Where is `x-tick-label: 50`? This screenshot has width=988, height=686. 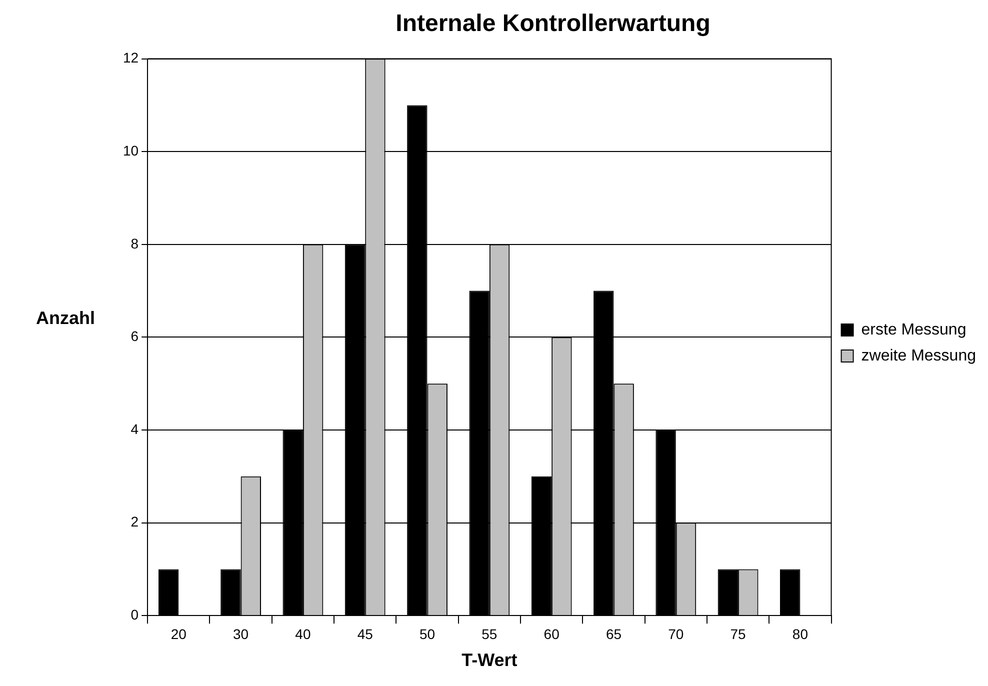 x-tick-label: 50 is located at coordinates (427, 634).